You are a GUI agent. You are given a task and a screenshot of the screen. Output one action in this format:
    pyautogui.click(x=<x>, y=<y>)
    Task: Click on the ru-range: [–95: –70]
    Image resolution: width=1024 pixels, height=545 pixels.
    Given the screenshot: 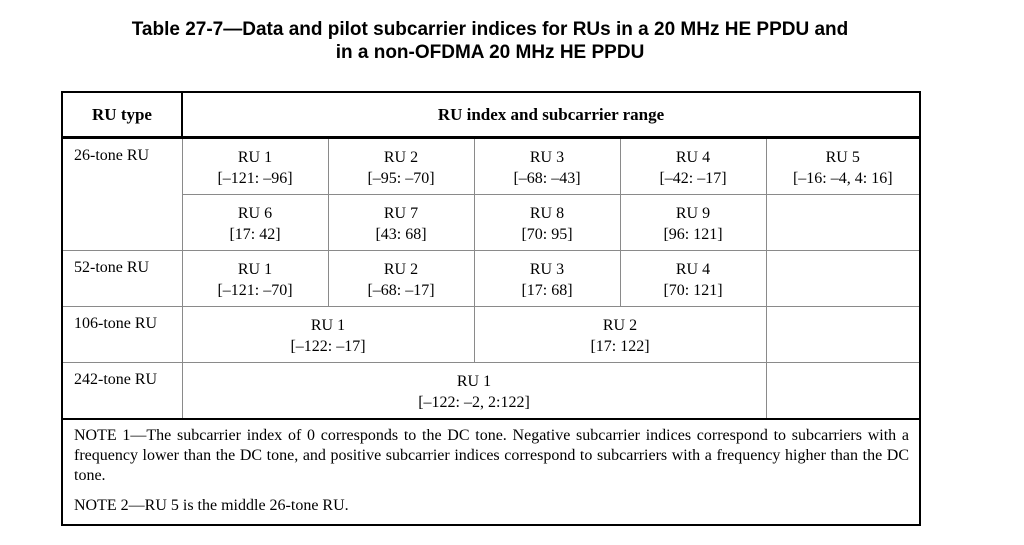 What is the action you would take?
    pyautogui.click(x=401, y=178)
    